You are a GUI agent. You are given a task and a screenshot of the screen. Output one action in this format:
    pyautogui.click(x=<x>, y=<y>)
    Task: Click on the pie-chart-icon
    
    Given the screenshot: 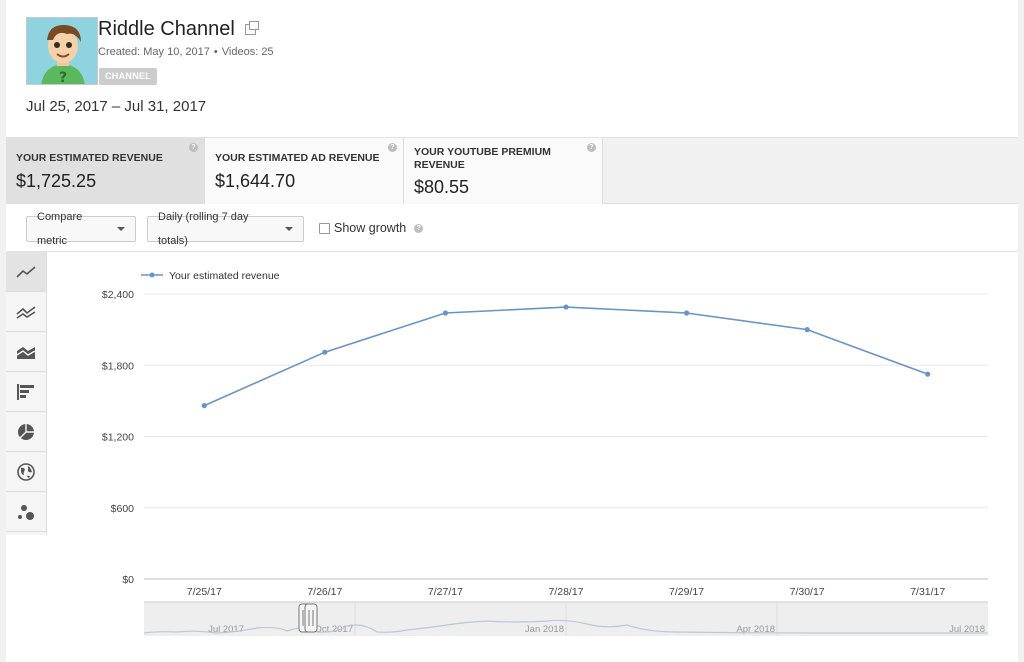 What is the action you would take?
    pyautogui.click(x=26, y=431)
    